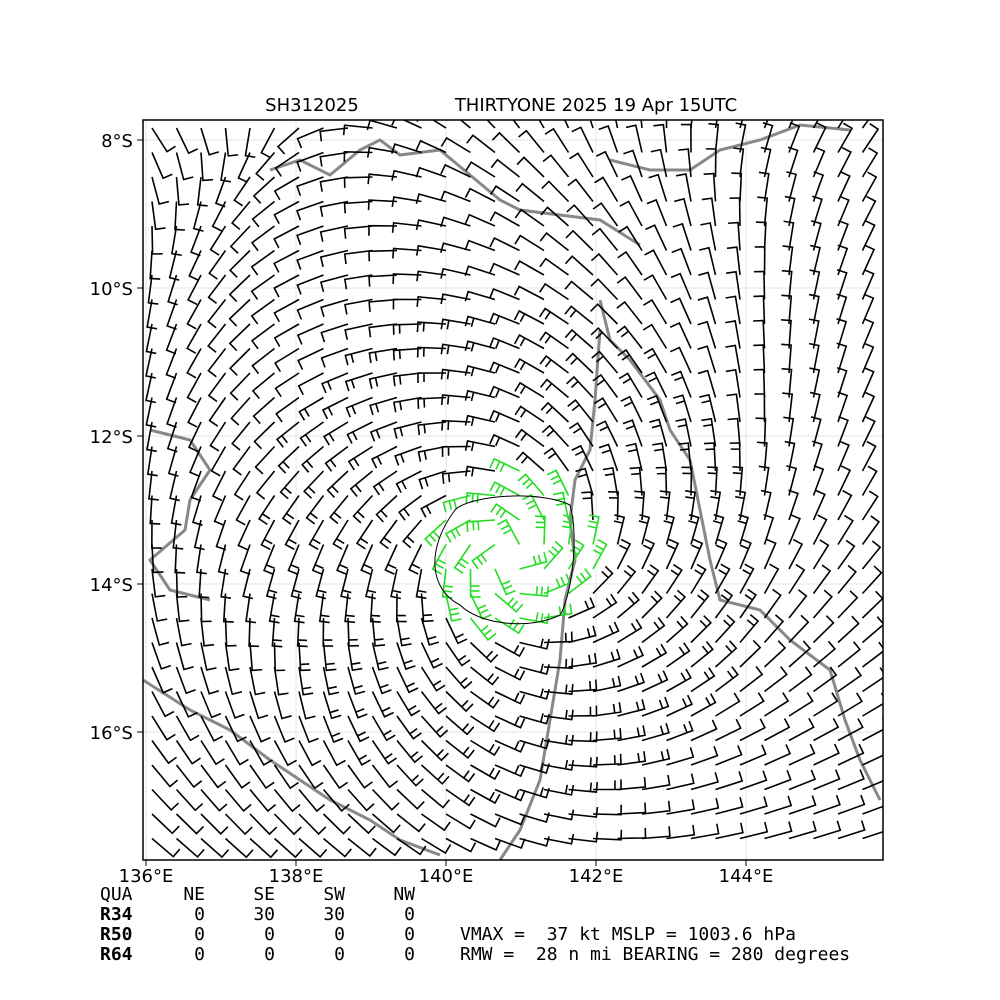 This screenshot has width=1000, height=1000. Describe the element at coordinates (146, 876) in the screenshot. I see `lon-label: 136°E` at that location.